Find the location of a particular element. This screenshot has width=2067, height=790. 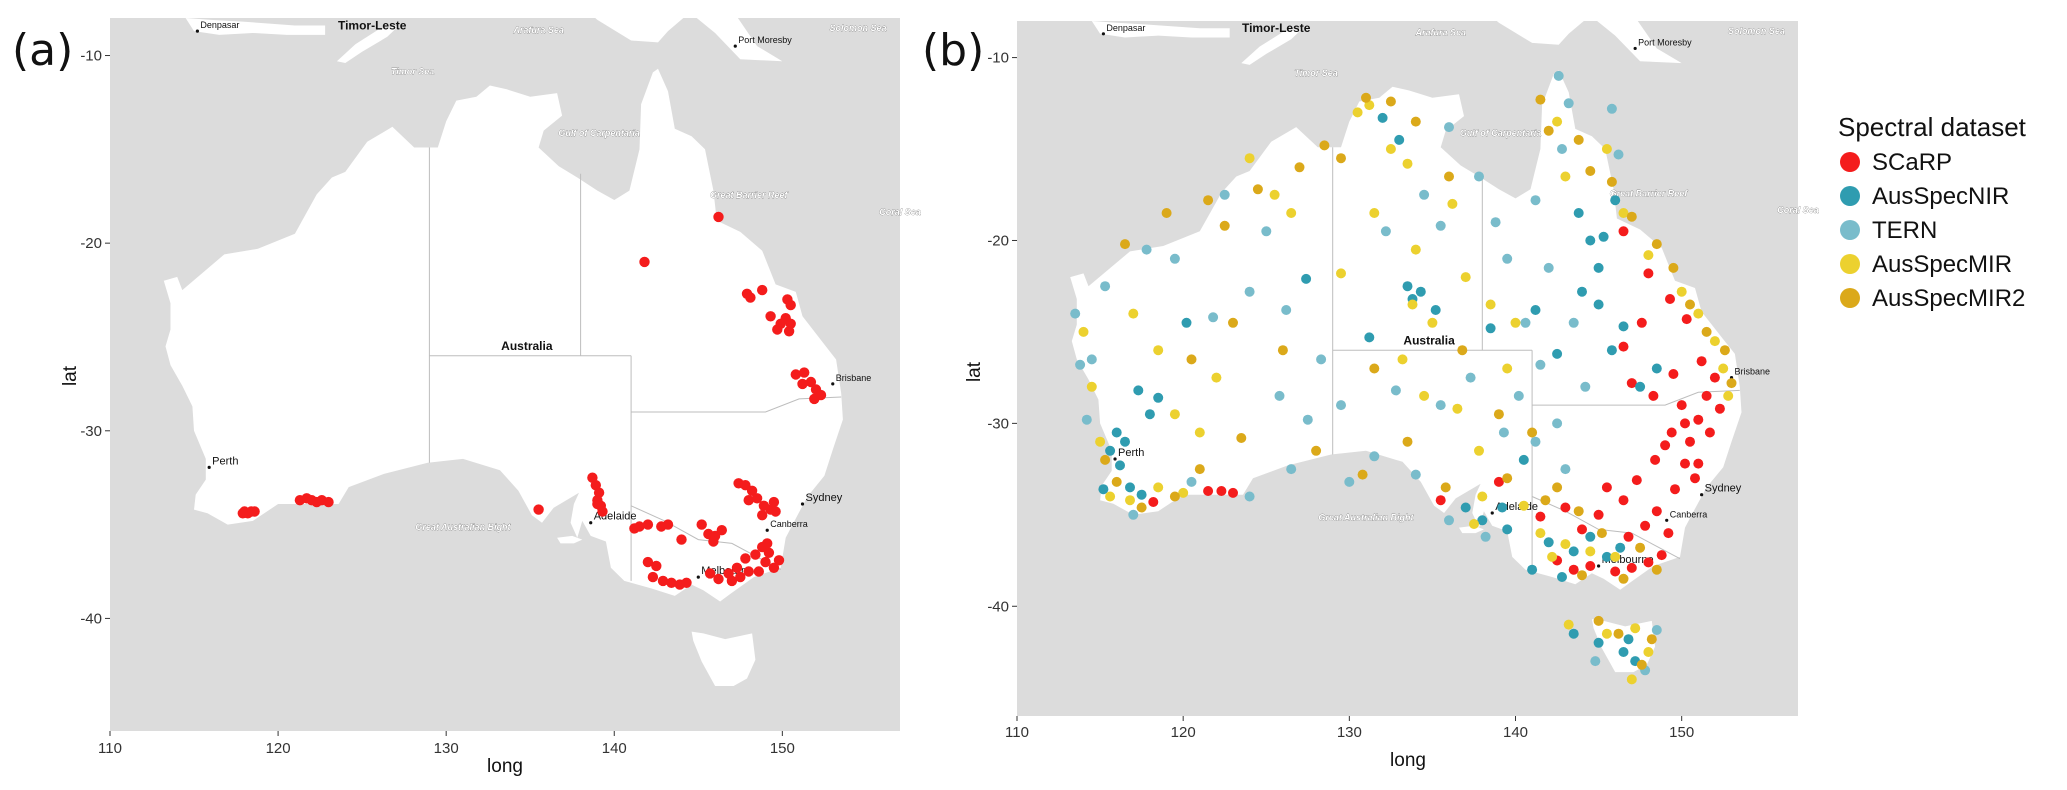

city-marker is located at coordinates (802, 504).